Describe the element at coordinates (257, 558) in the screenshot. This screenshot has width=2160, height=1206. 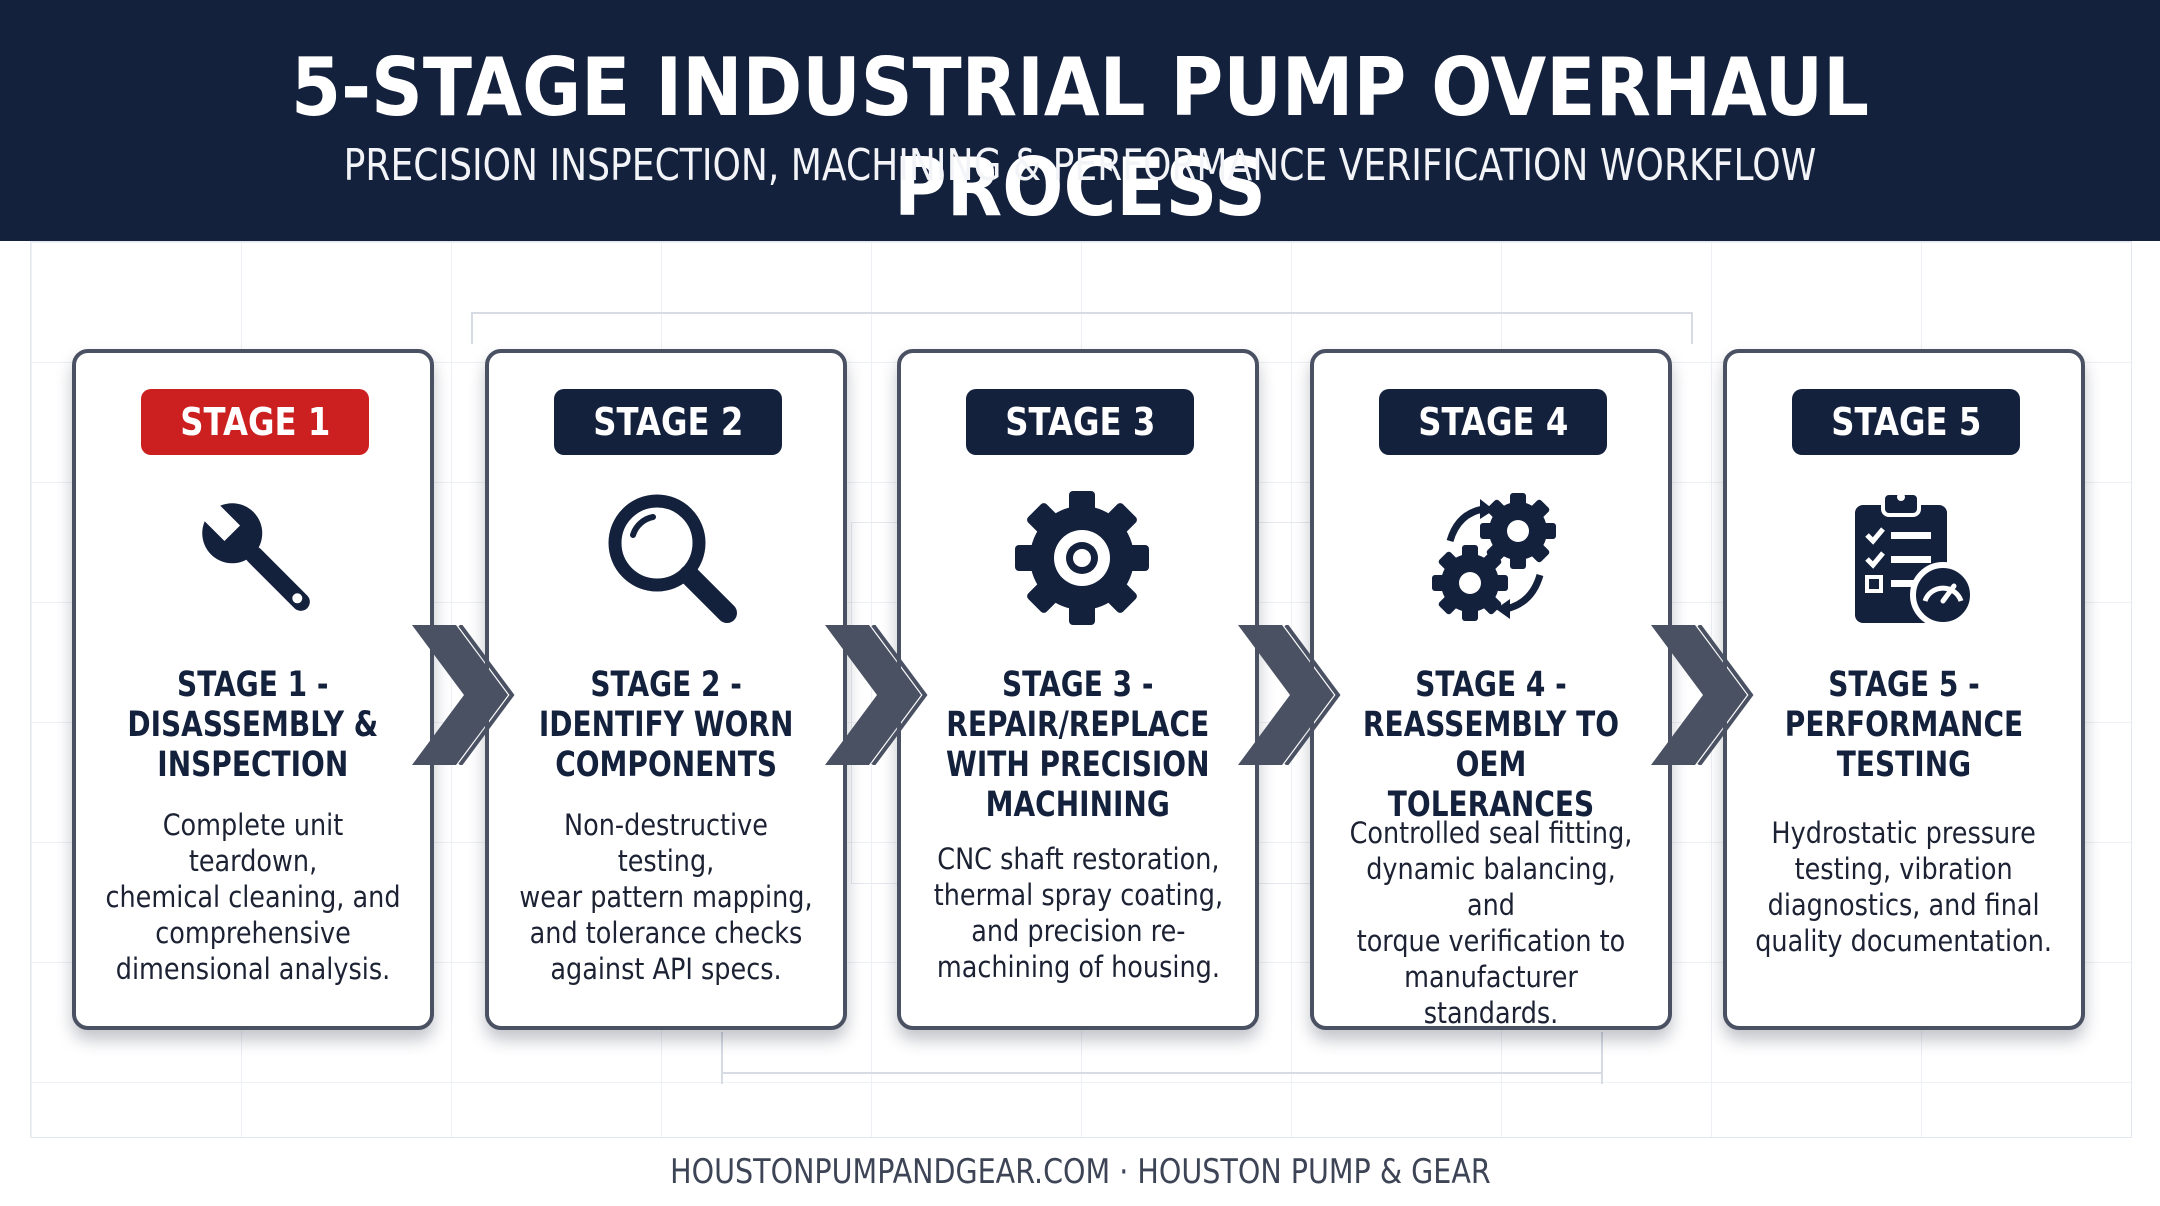
I see `wrench-icon` at that location.